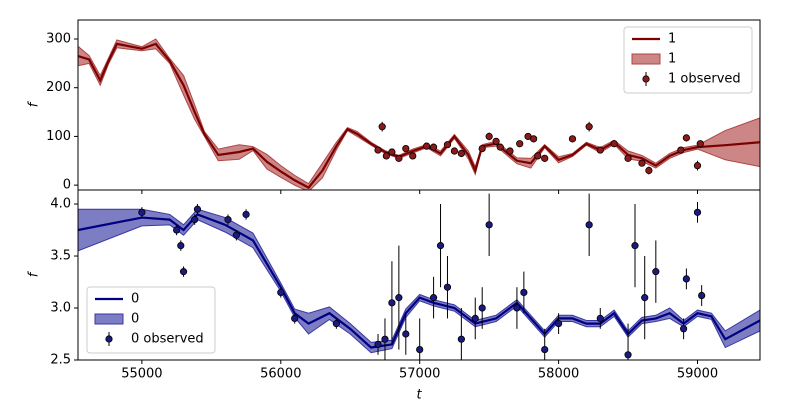  Describe the element at coordinates (60, 204) in the screenshot. I see `y-tick-label: 4.0` at that location.